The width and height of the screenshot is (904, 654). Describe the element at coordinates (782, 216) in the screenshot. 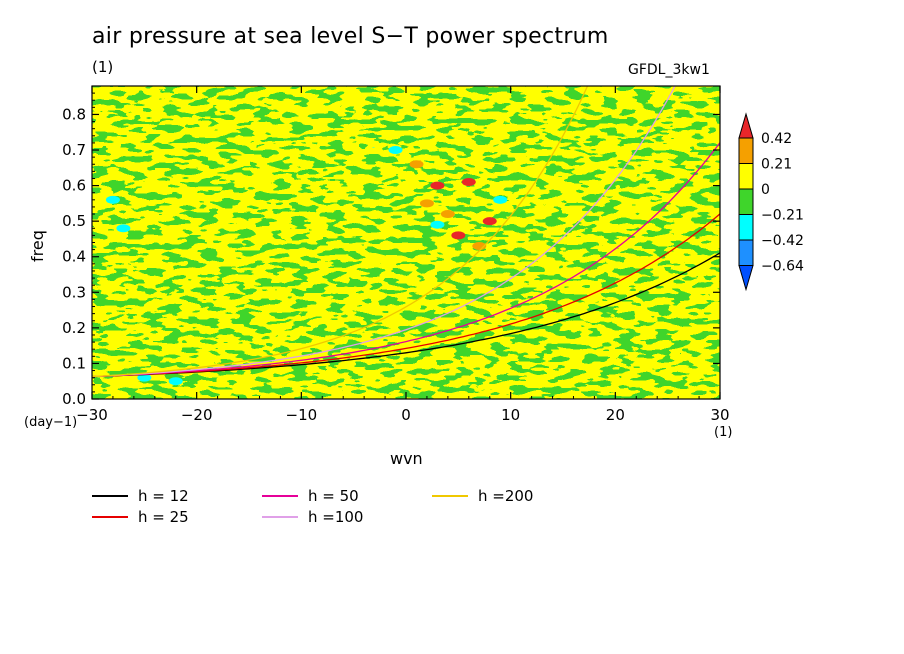

I see `colorbar-label: −0.21` at that location.